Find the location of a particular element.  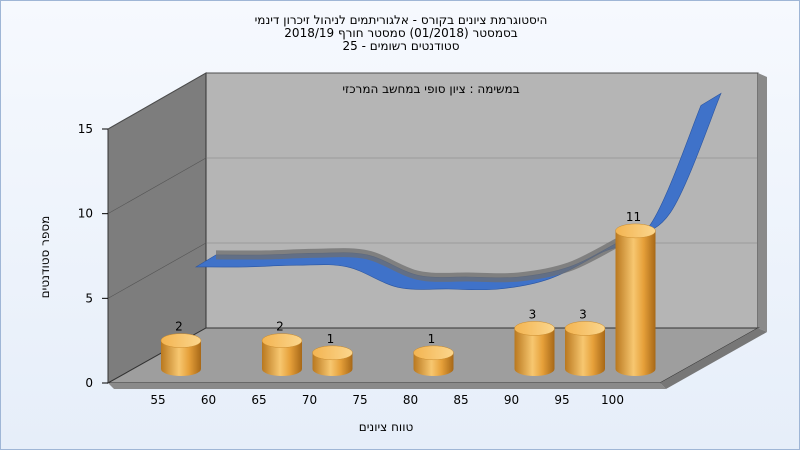

bar-80: 1 is located at coordinates (433, 354).